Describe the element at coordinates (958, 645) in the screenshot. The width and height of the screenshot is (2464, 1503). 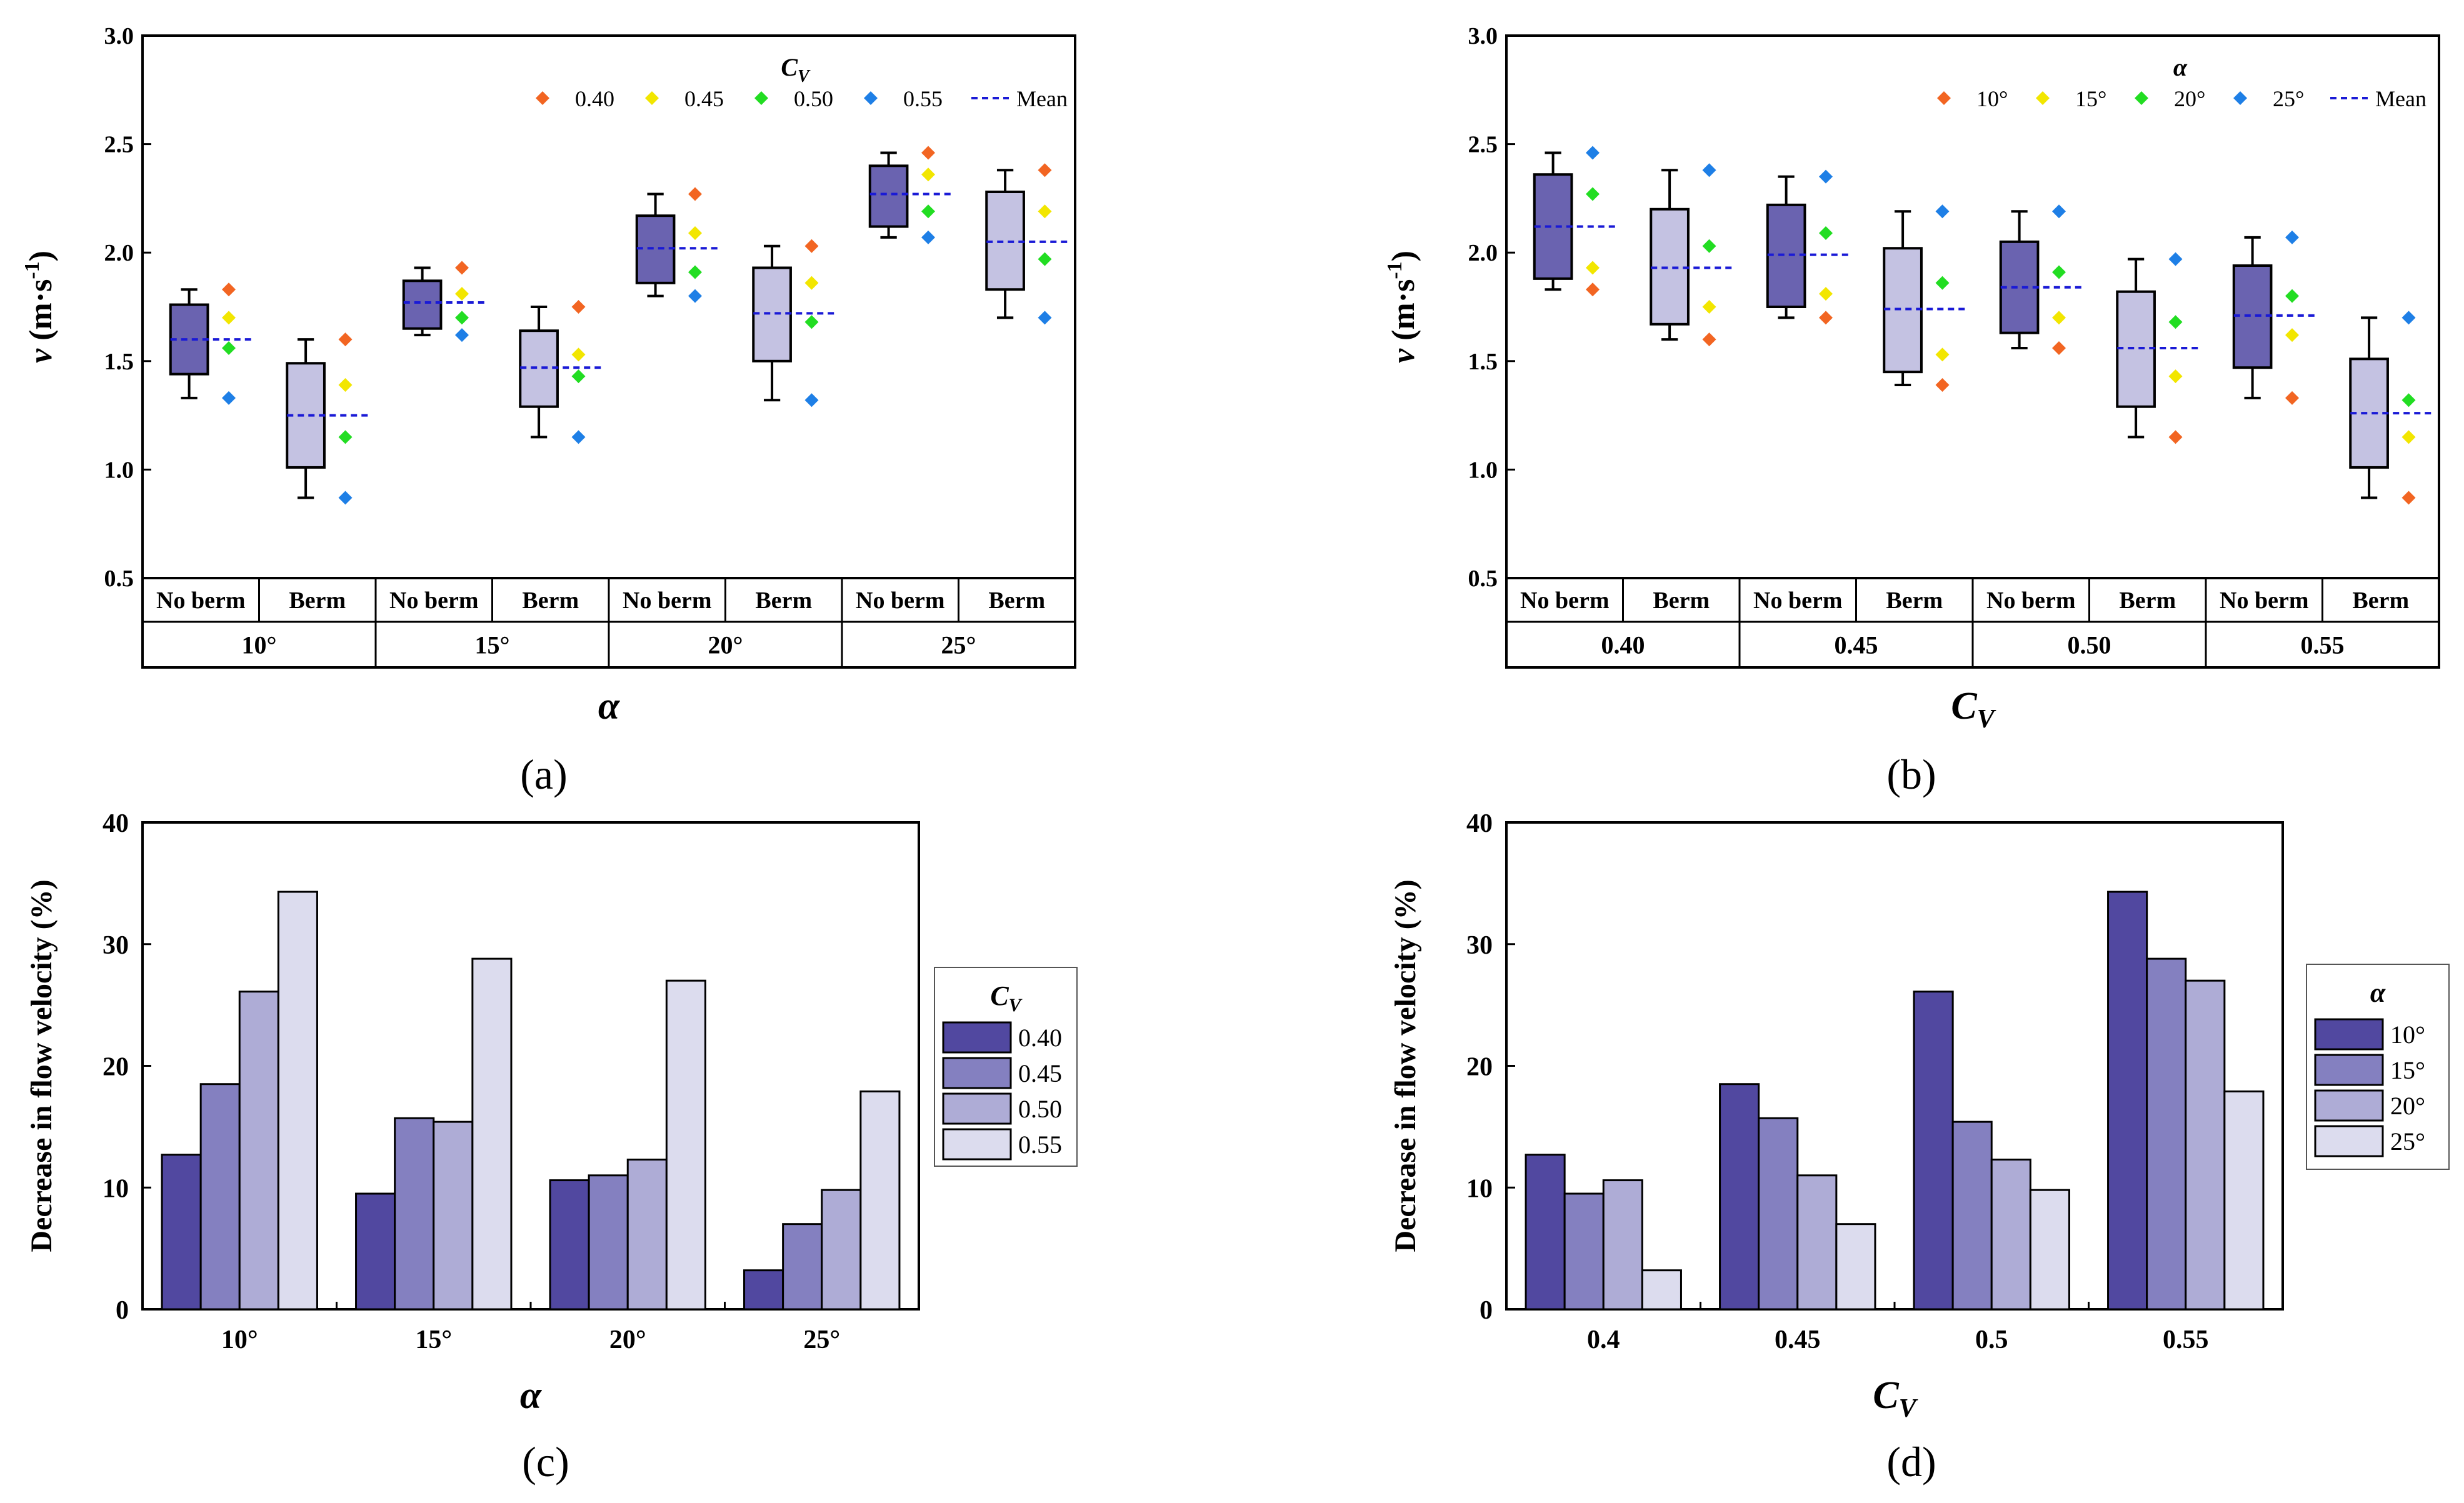
I see `group-label: 25°` at that location.